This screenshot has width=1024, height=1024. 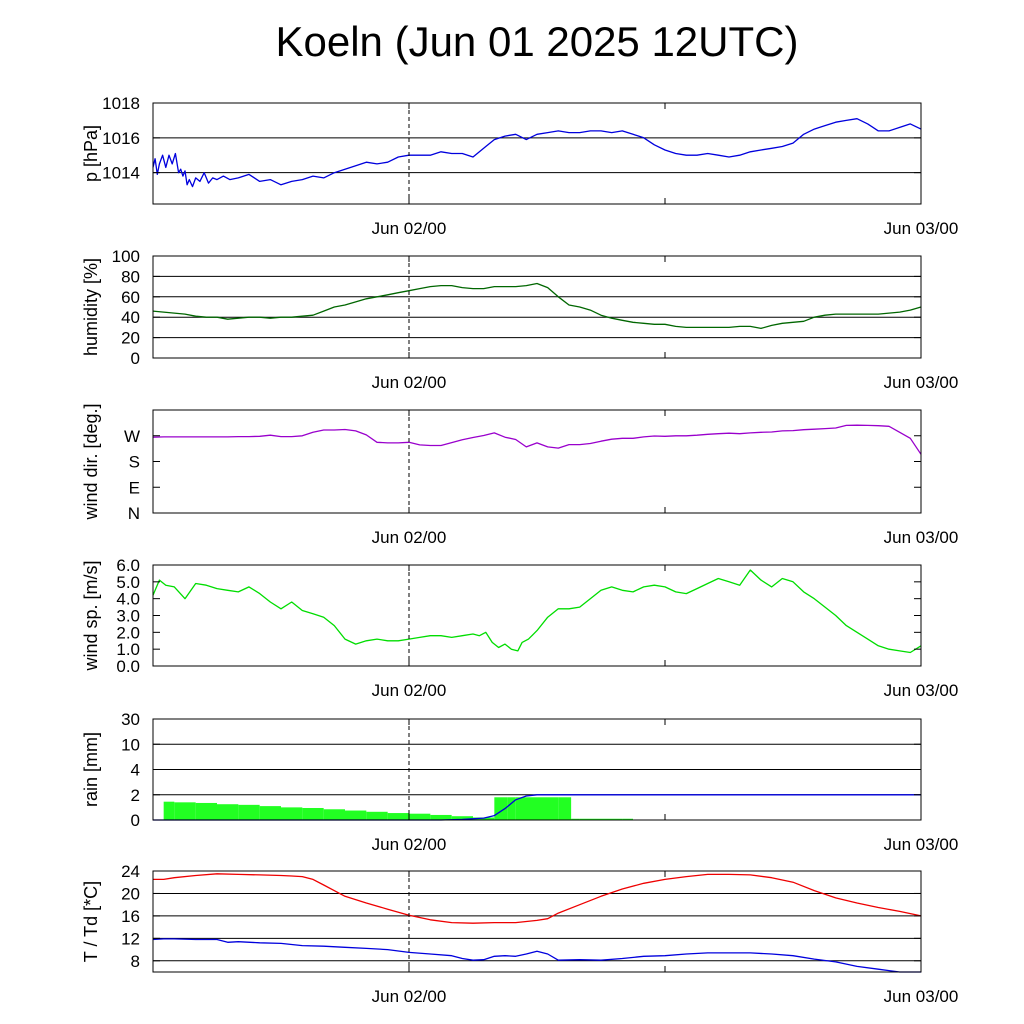 I want to click on chart-title: Koeln (Jun 01 2025 12UTC), so click(x=537, y=41).